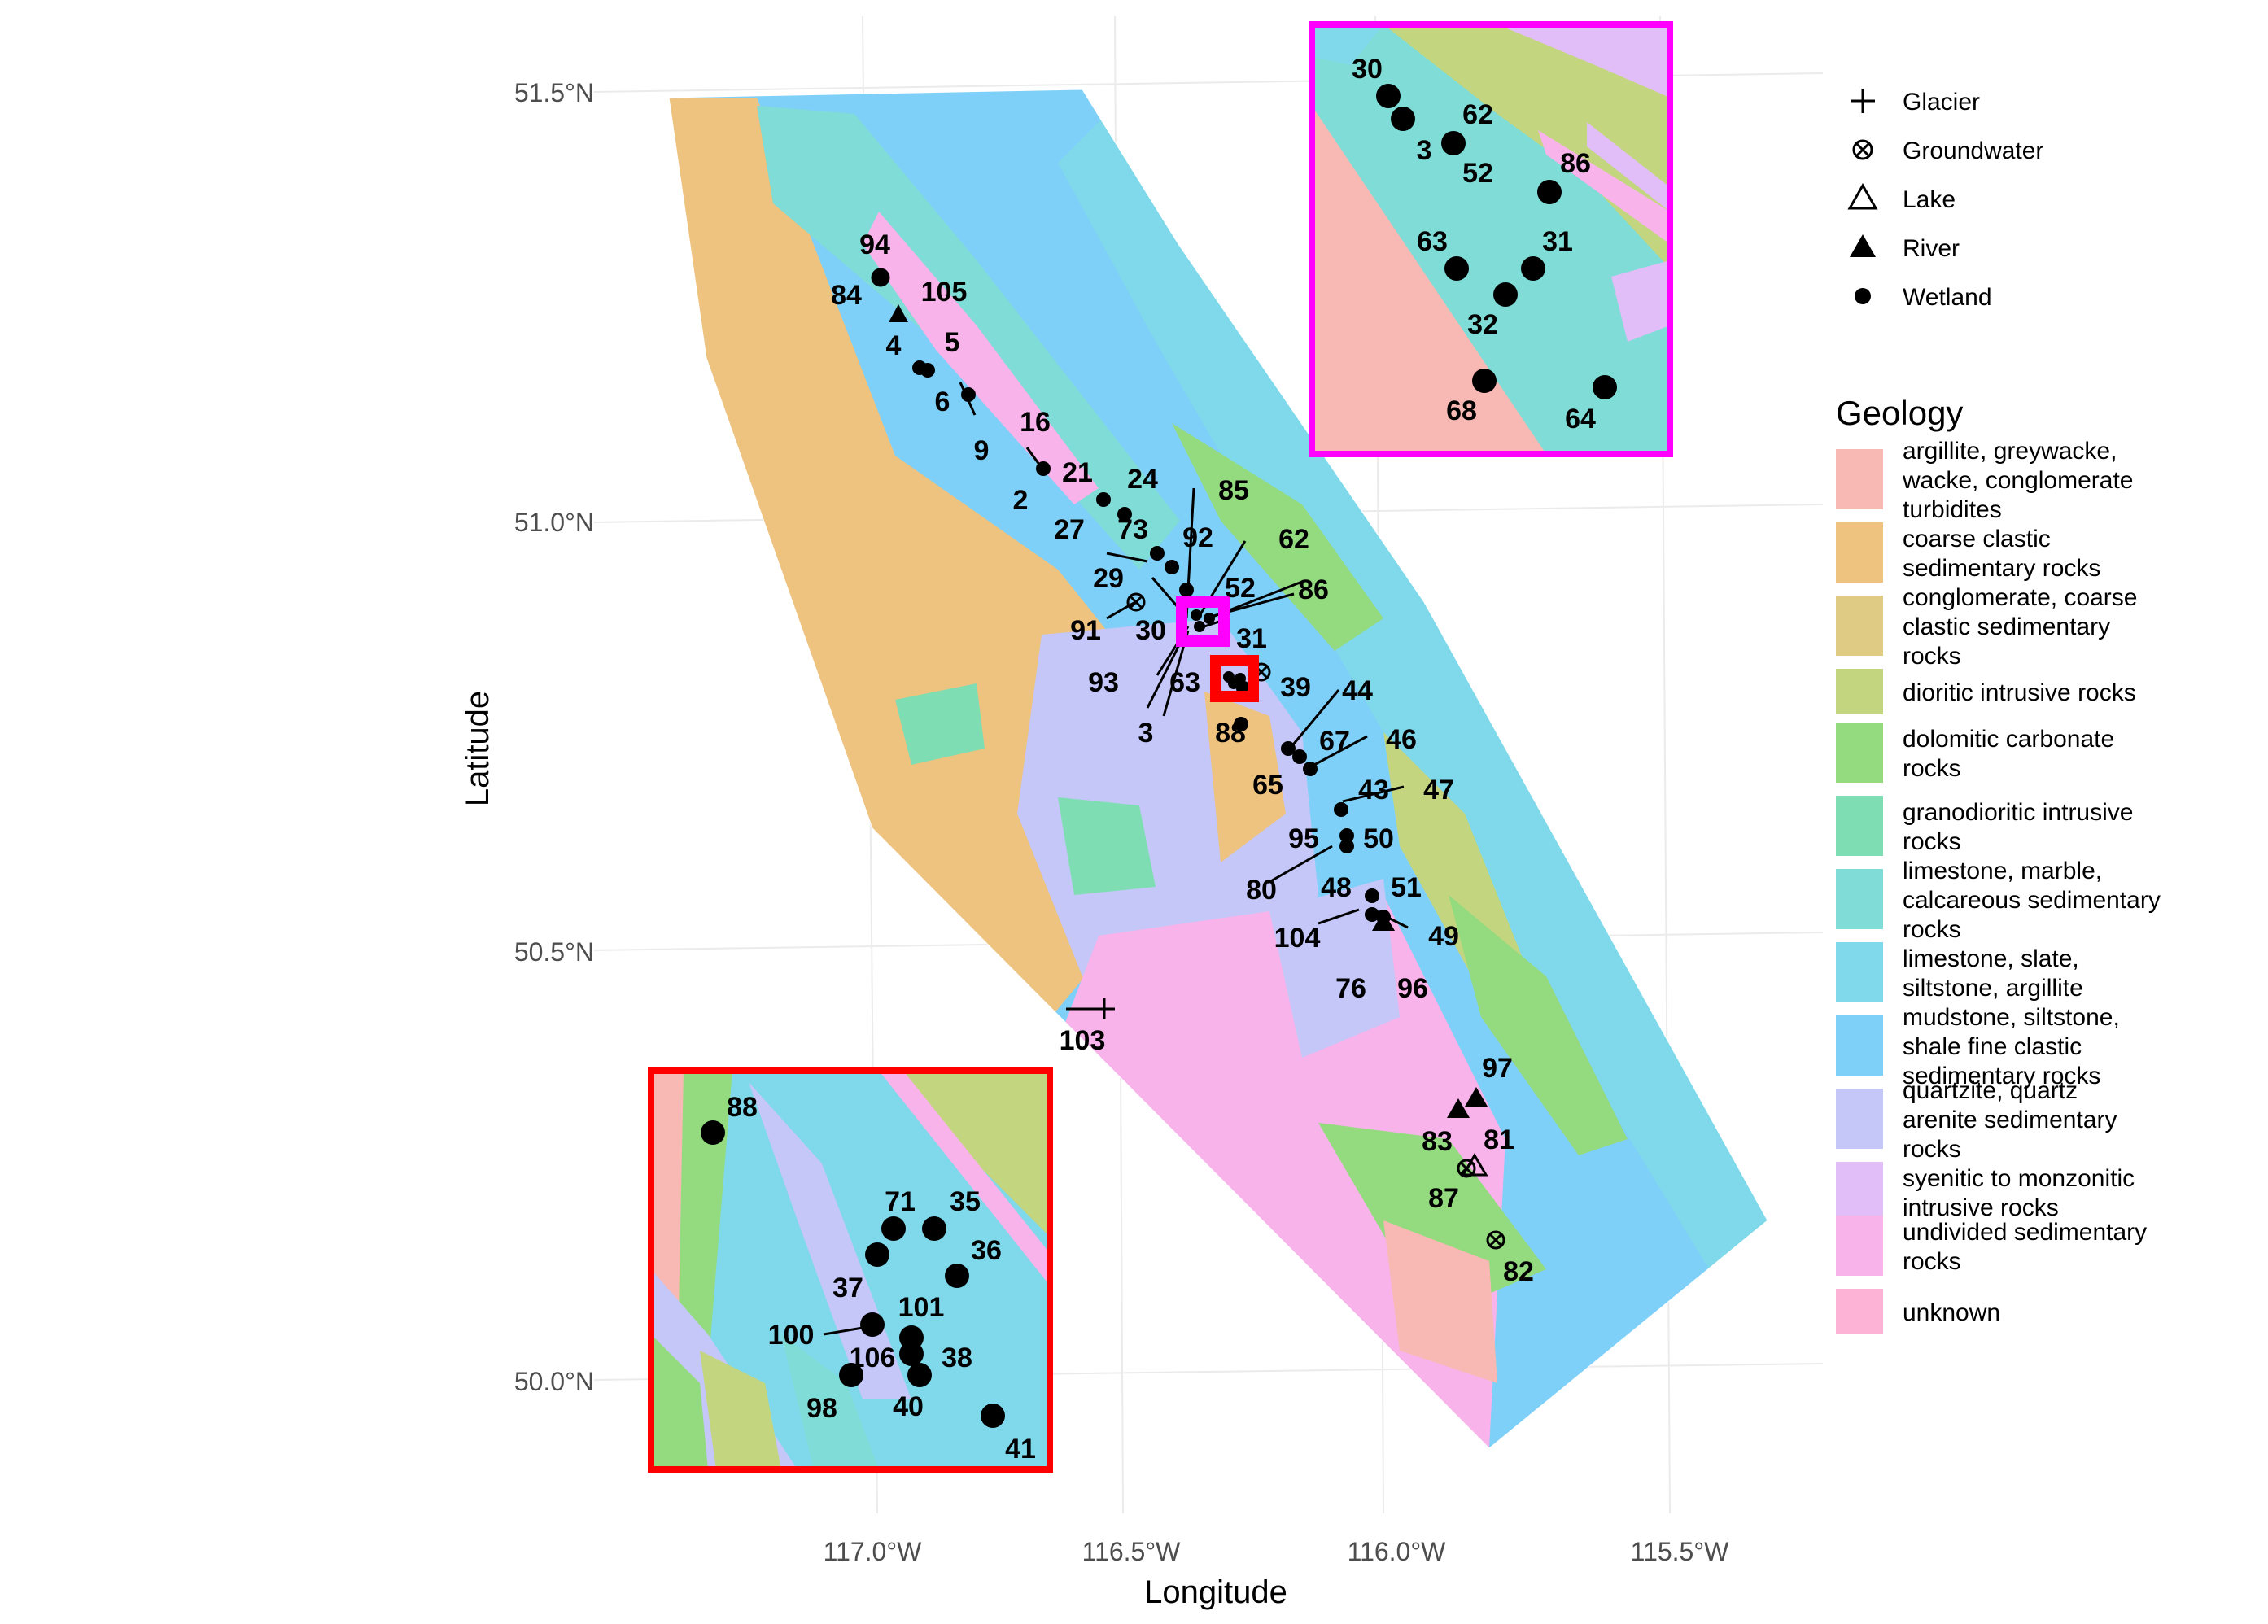 Image resolution: width=2268 pixels, height=1624 pixels. What do you see at coordinates (1234, 678) in the screenshot?
I see `inset-bottom-locator` at bounding box center [1234, 678].